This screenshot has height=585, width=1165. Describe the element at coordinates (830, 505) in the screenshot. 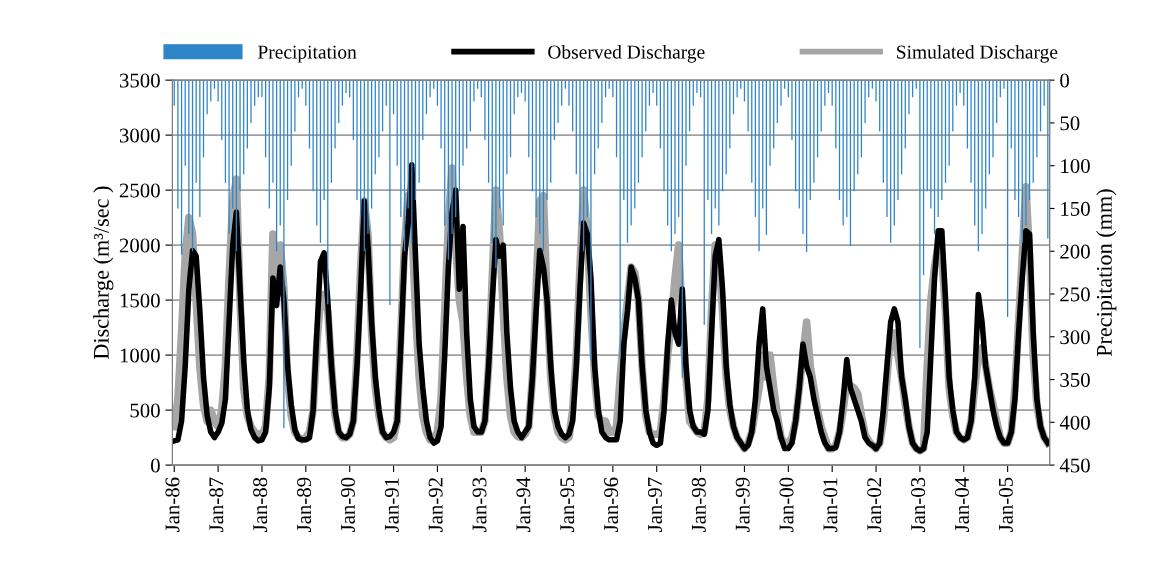

I see `x-tick-label: Jan-01` at that location.